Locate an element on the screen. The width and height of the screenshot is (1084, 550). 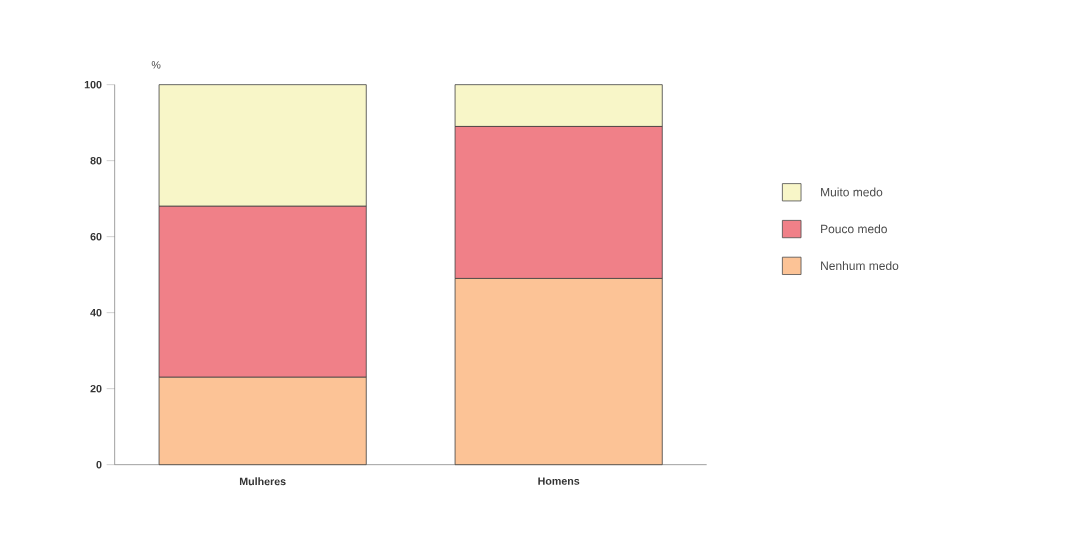
legend-label: Nenhum medo is located at coordinates (860, 266).